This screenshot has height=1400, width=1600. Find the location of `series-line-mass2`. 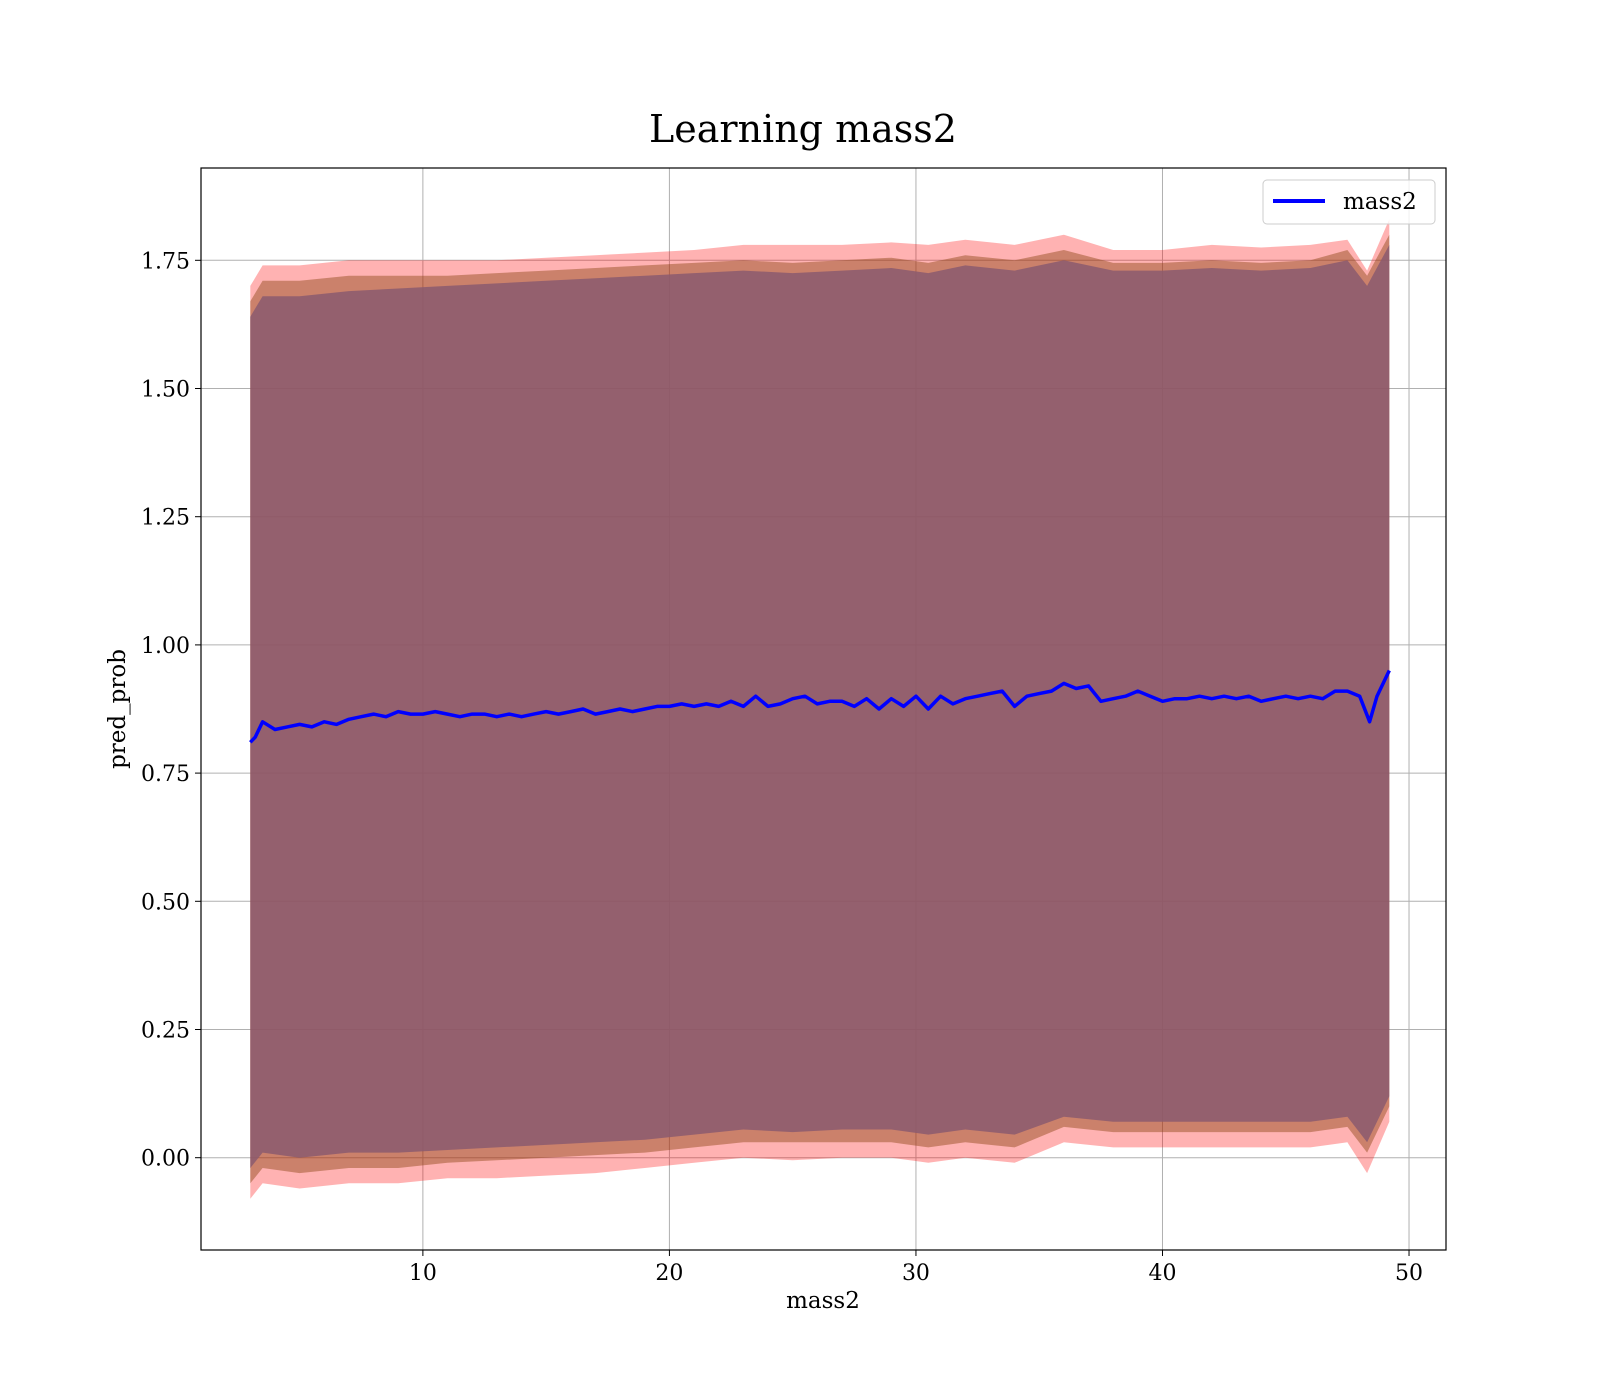

series-line-mass2 is located at coordinates (820, 706).